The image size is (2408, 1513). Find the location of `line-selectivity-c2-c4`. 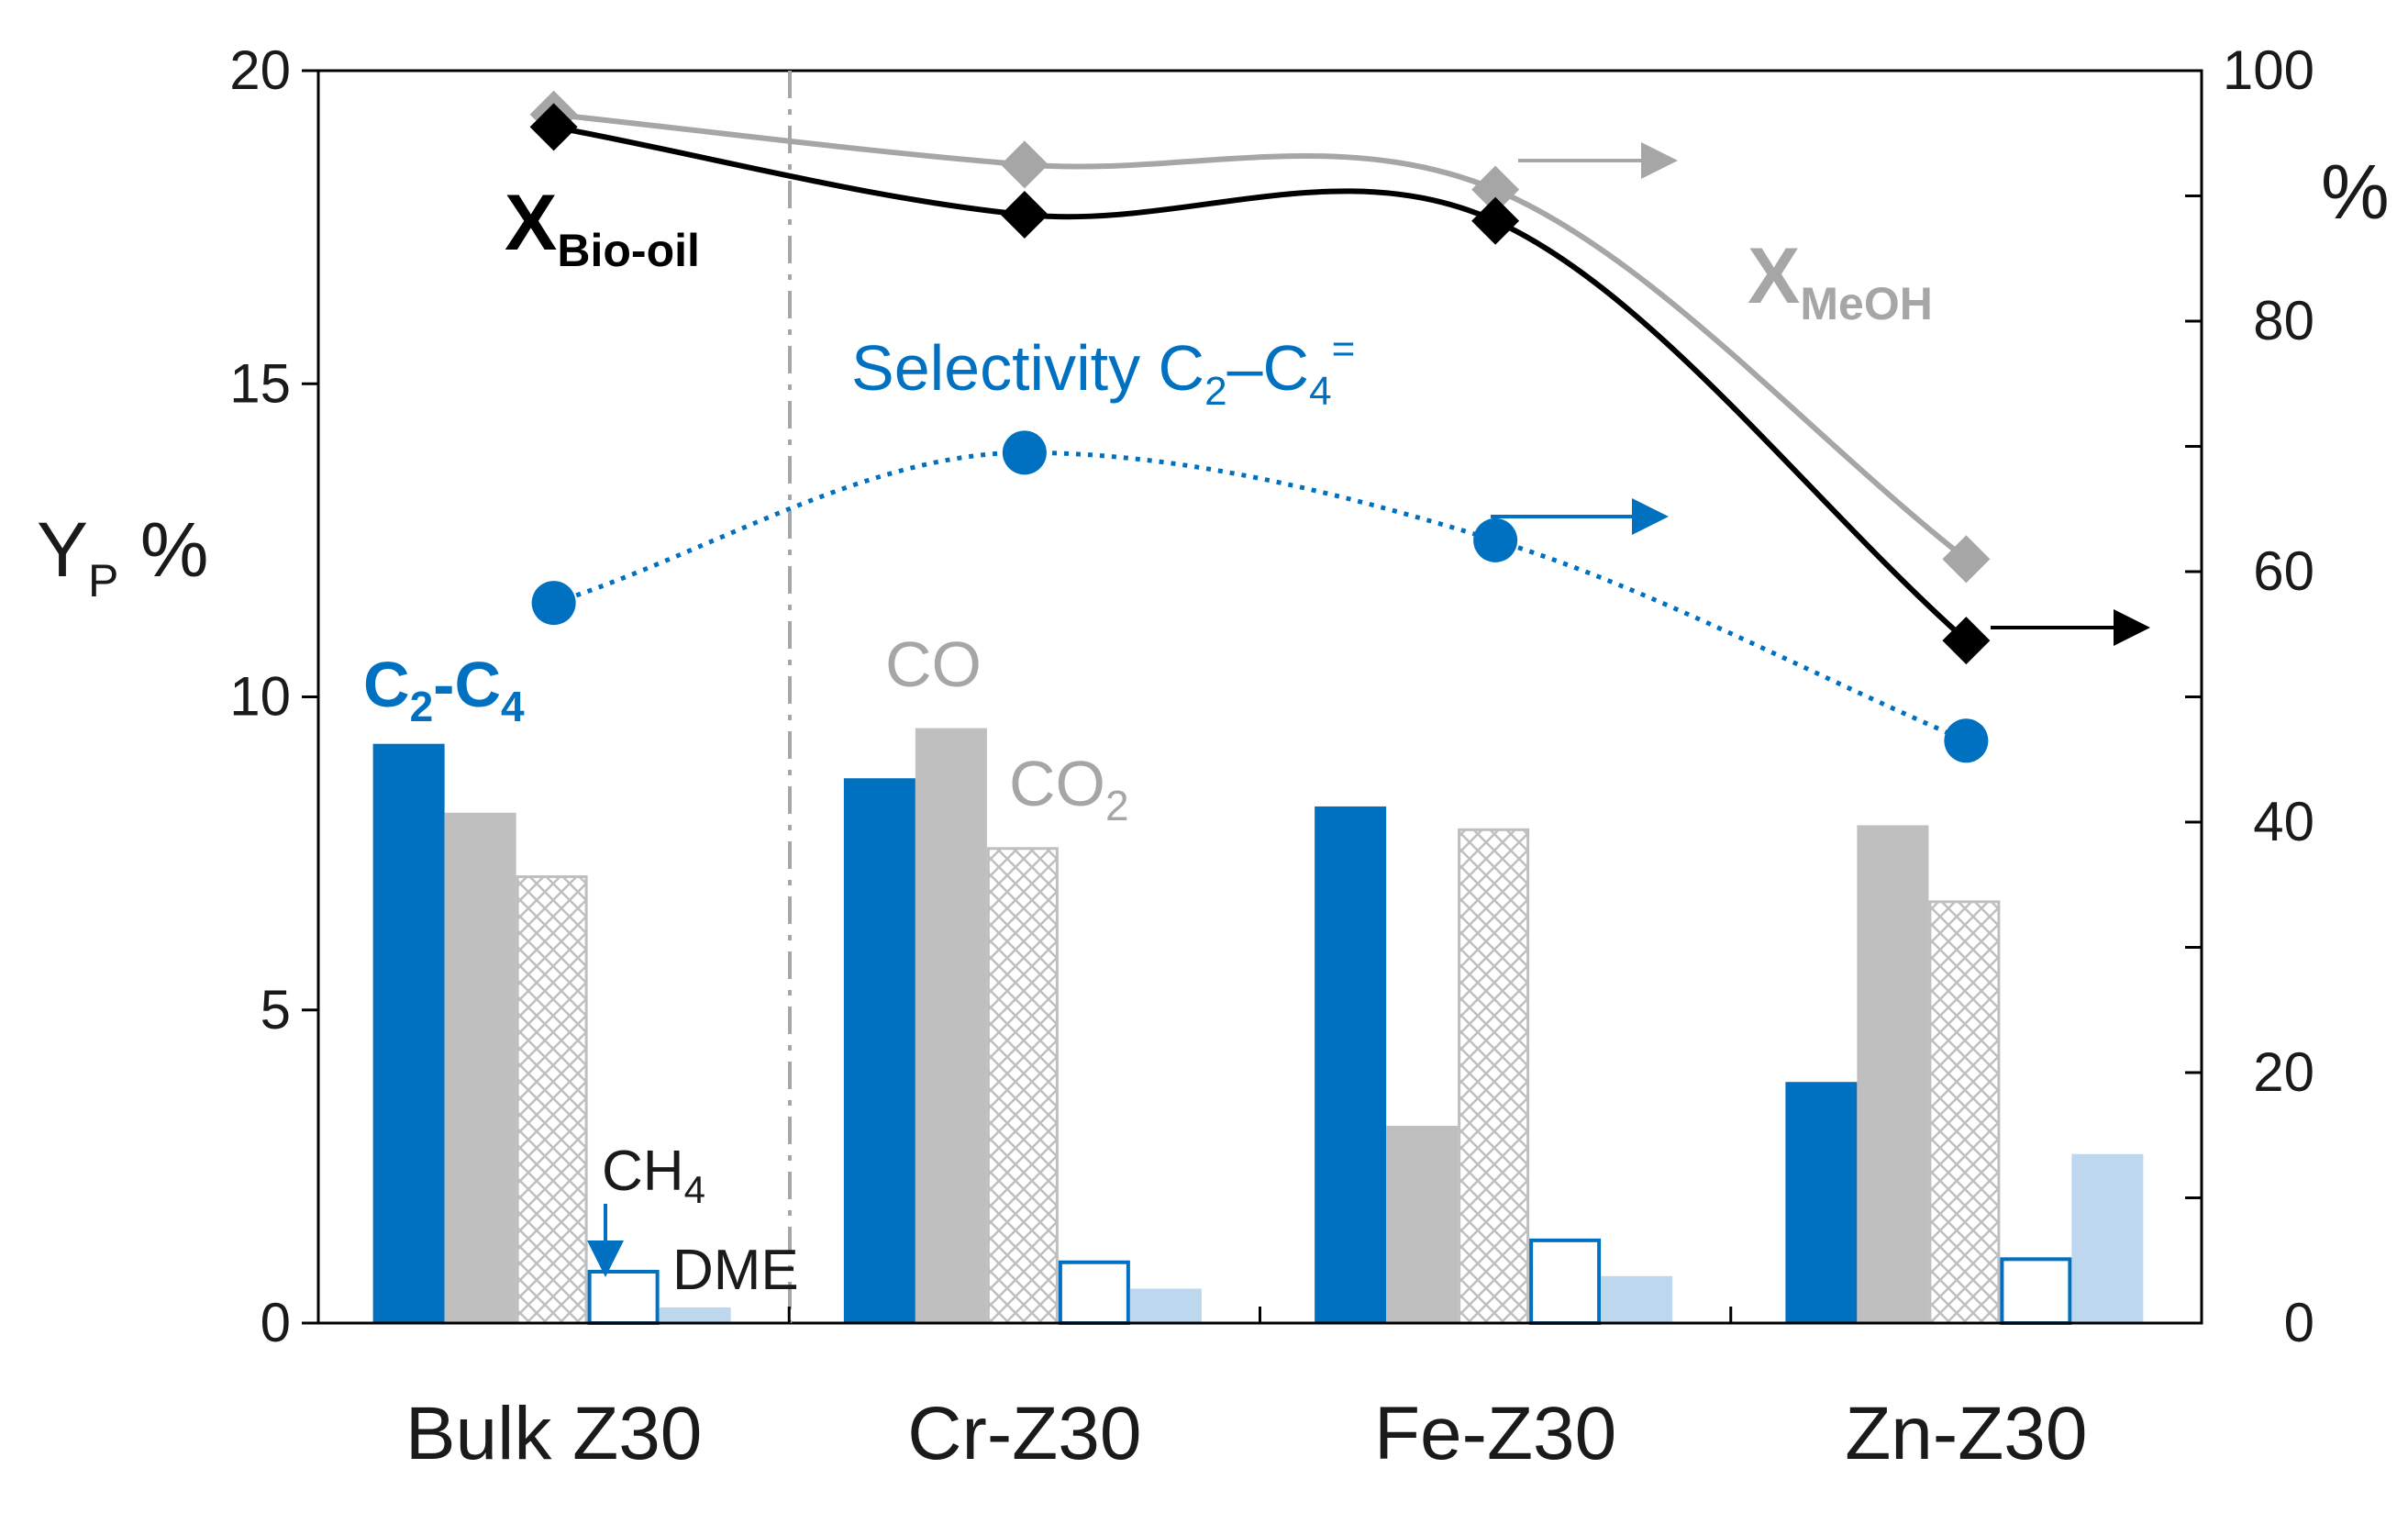

line-selectivity-c2-c4 is located at coordinates (1260, 596).